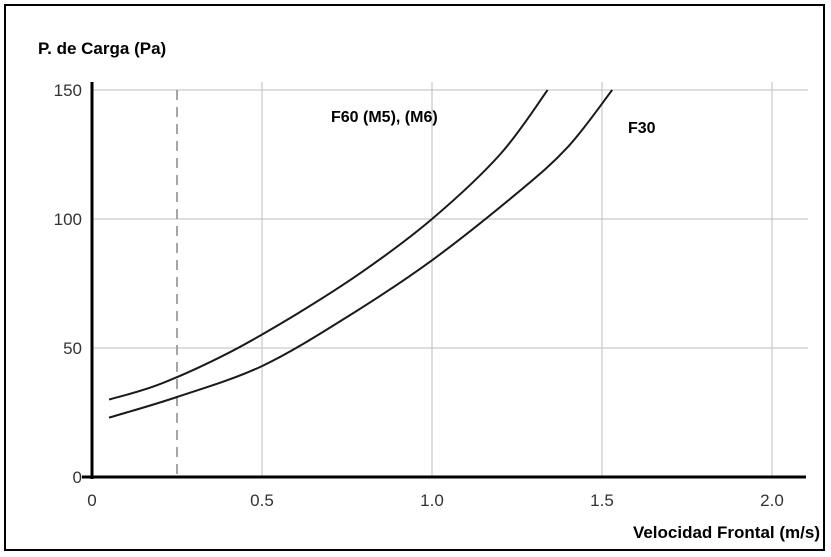  I want to click on y-tick-label: 100, so click(68, 219).